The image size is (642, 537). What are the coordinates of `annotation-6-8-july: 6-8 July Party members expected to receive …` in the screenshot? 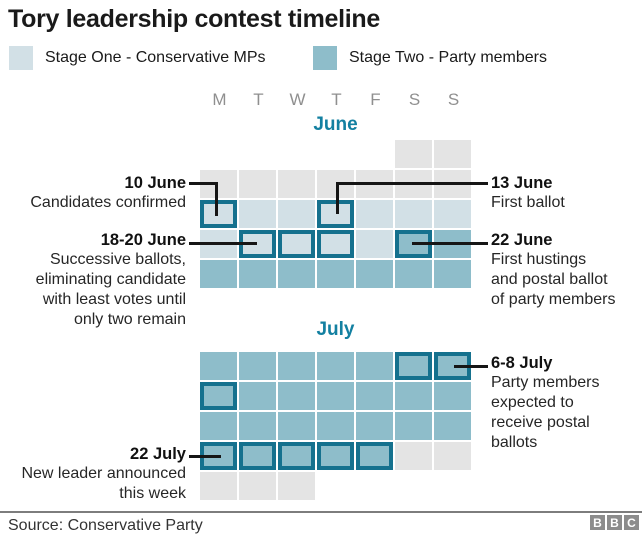 It's located at (566, 403).